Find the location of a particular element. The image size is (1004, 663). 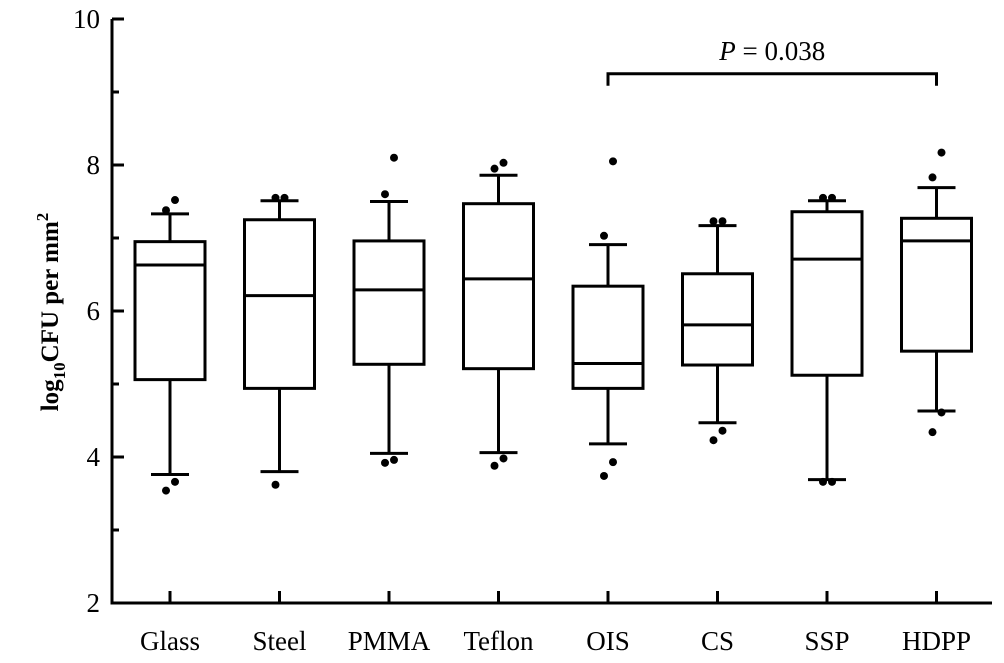

box-pmma is located at coordinates (389, 310).